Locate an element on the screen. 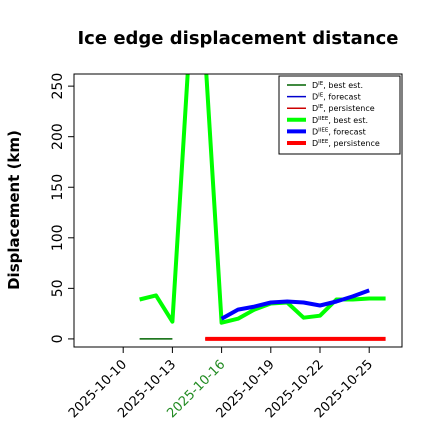 This screenshot has width=440, height=444. legend-entry-2: DIE, forecast is located at coordinates (336, 97).